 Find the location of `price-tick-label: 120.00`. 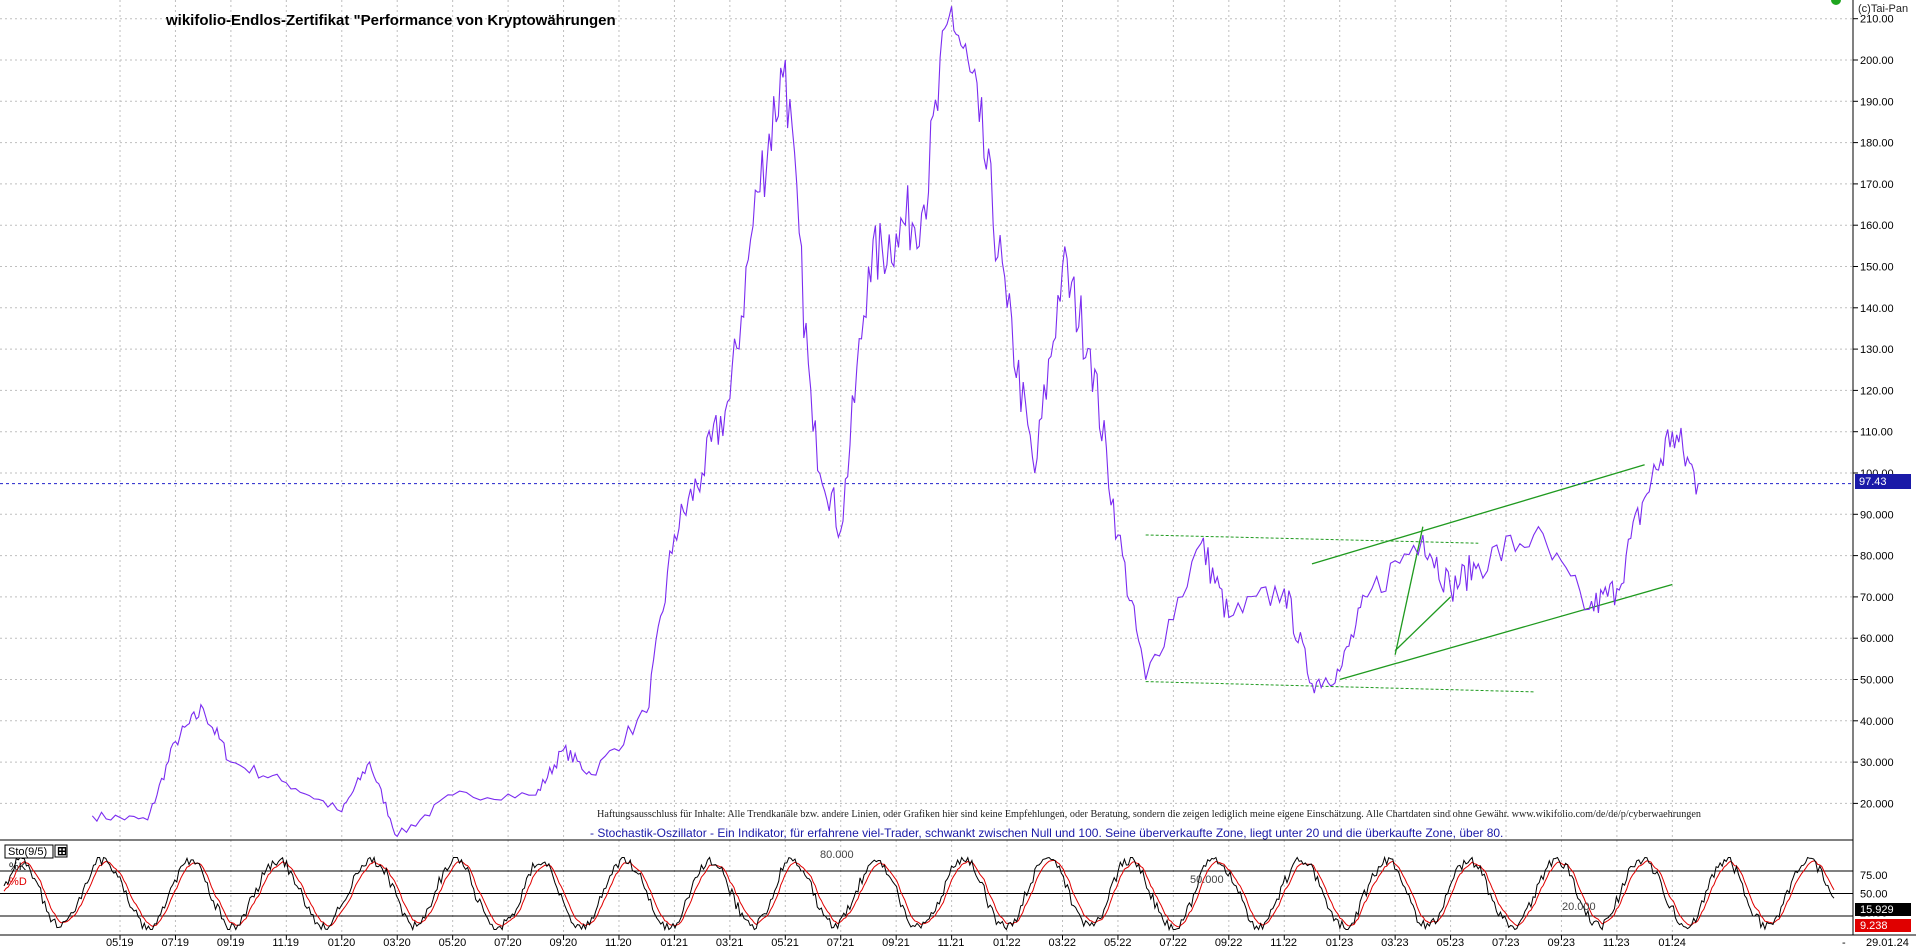

price-tick-label: 120.00 is located at coordinates (1877, 391).